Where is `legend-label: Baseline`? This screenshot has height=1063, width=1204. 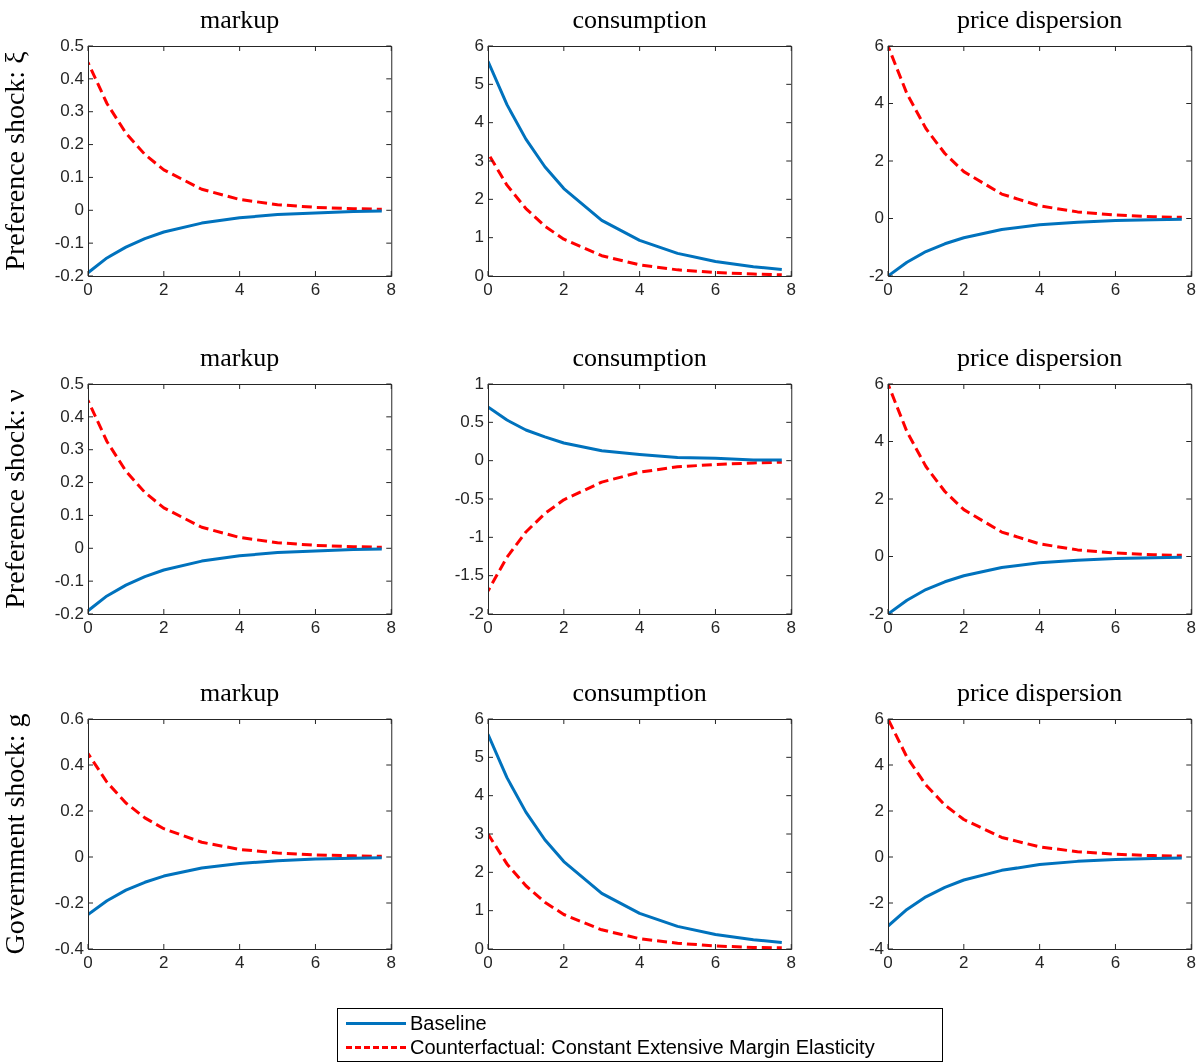 legend-label: Baseline is located at coordinates (448, 1023).